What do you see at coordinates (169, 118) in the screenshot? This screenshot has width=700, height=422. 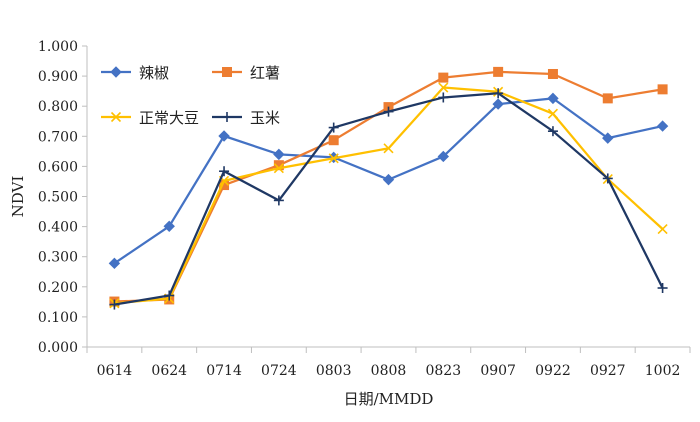 I see `legend-label: 正常大豆` at bounding box center [169, 118].